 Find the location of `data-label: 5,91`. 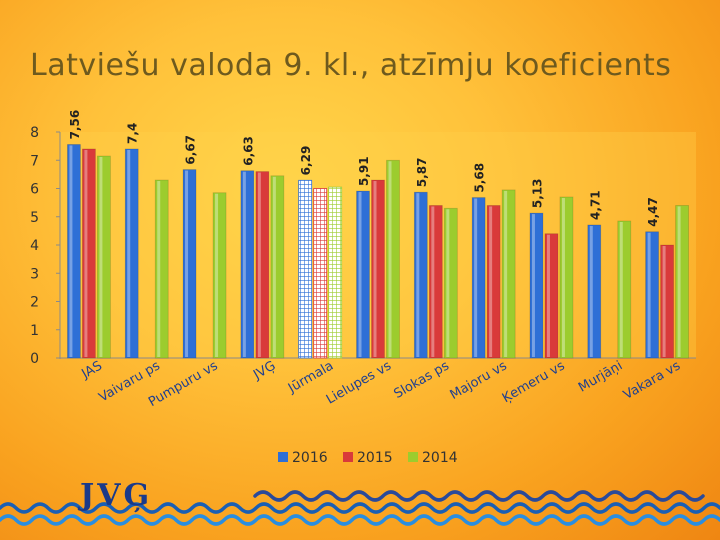

data-label: 5,91 is located at coordinates (364, 171).